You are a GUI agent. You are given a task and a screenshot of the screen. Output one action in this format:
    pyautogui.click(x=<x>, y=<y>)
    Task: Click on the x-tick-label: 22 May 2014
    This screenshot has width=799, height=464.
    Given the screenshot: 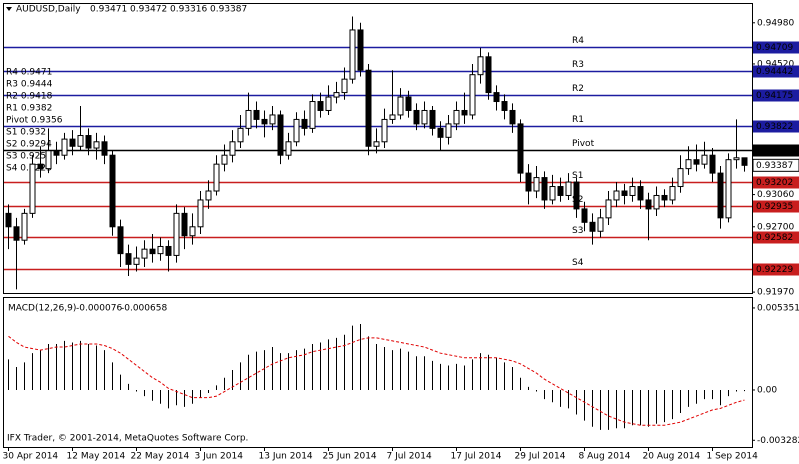 What is the action you would take?
    pyautogui.click(x=160, y=457)
    